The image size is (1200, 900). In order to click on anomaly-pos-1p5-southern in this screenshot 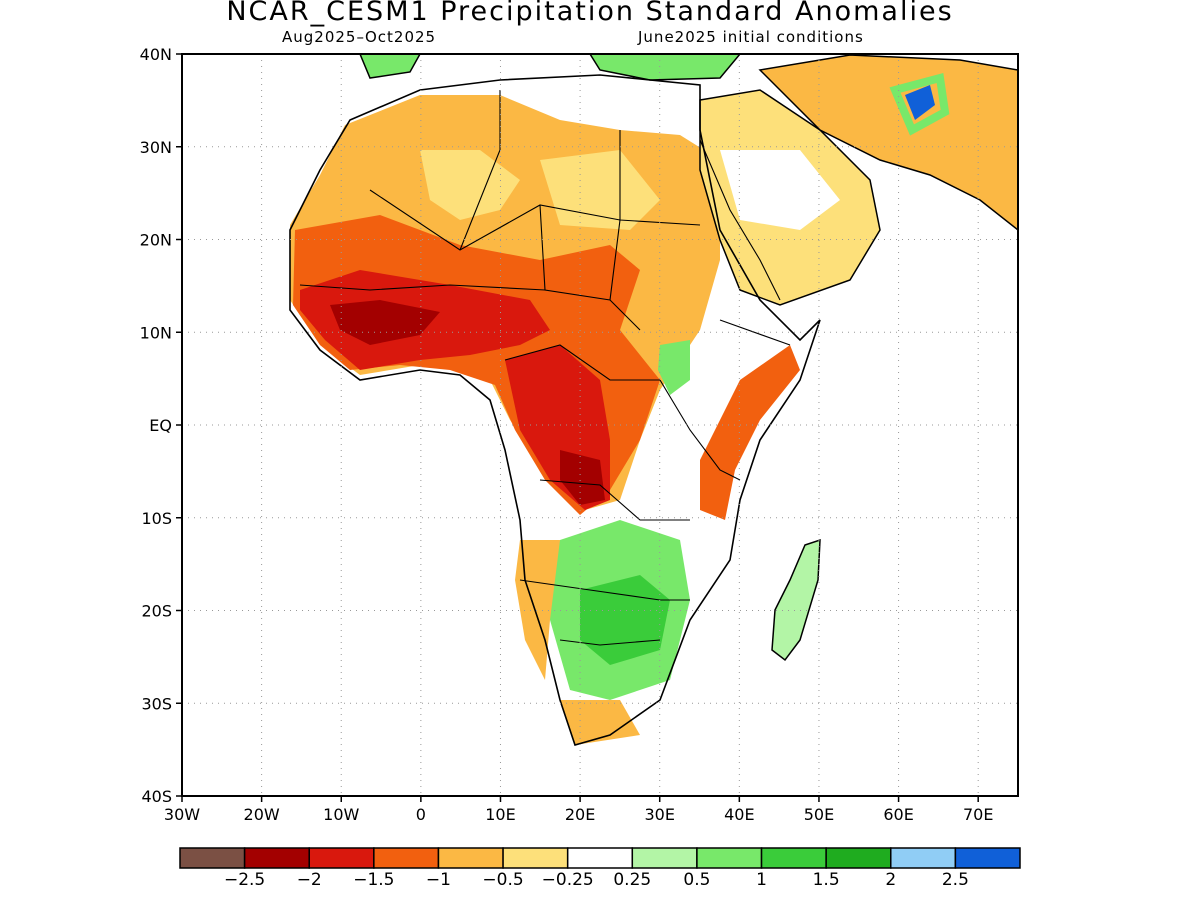, I will do `click(625, 620)`.